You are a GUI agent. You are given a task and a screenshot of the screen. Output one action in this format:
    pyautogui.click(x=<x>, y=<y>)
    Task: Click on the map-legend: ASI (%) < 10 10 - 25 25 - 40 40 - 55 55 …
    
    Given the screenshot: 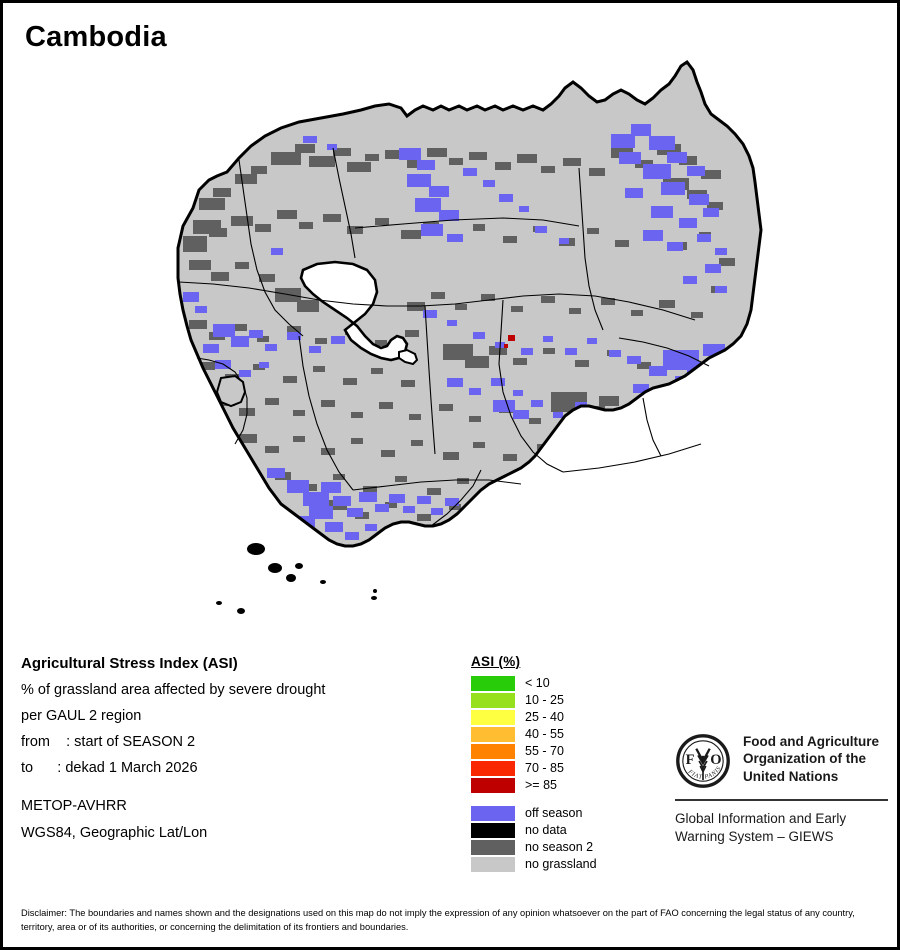 What is the action you would take?
    pyautogui.click(x=534, y=763)
    